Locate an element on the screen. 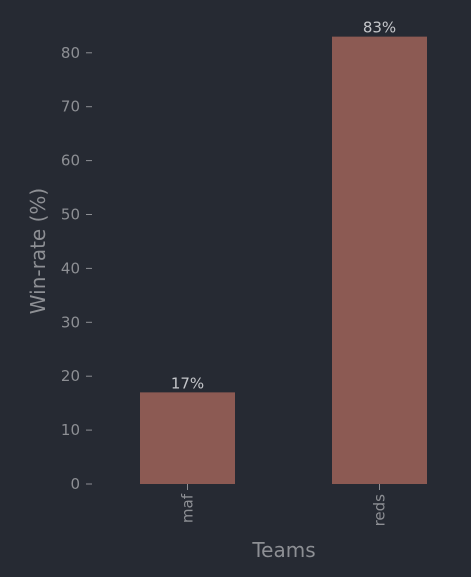  y-tick-label: 30 is located at coordinates (70, 322).